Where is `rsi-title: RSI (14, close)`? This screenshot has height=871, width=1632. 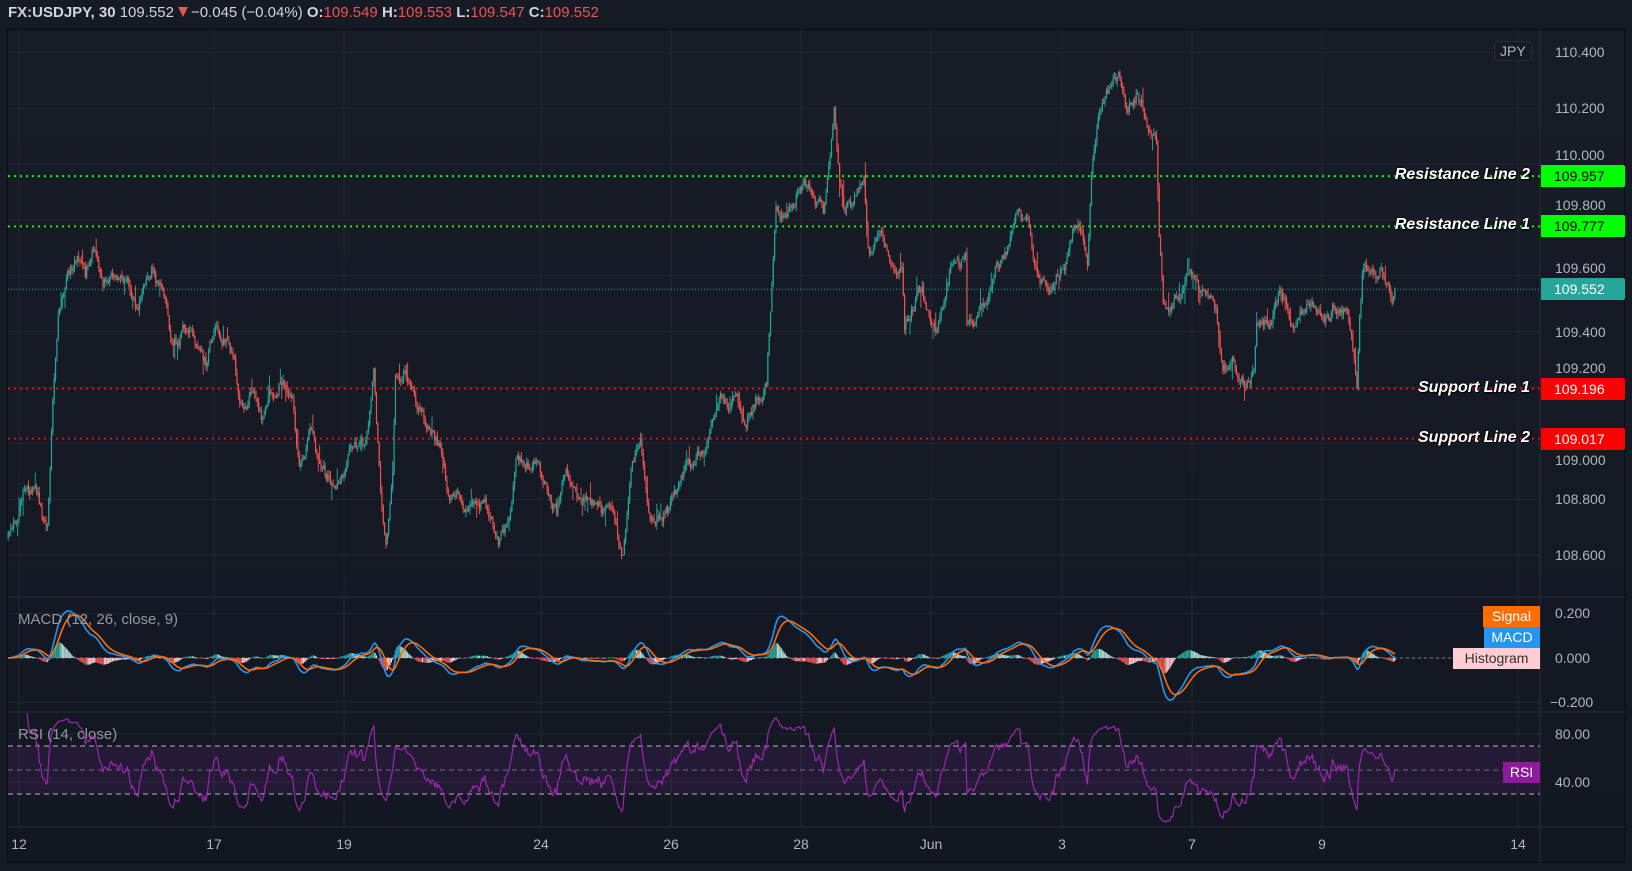 rsi-title: RSI (14, close) is located at coordinates (68, 734).